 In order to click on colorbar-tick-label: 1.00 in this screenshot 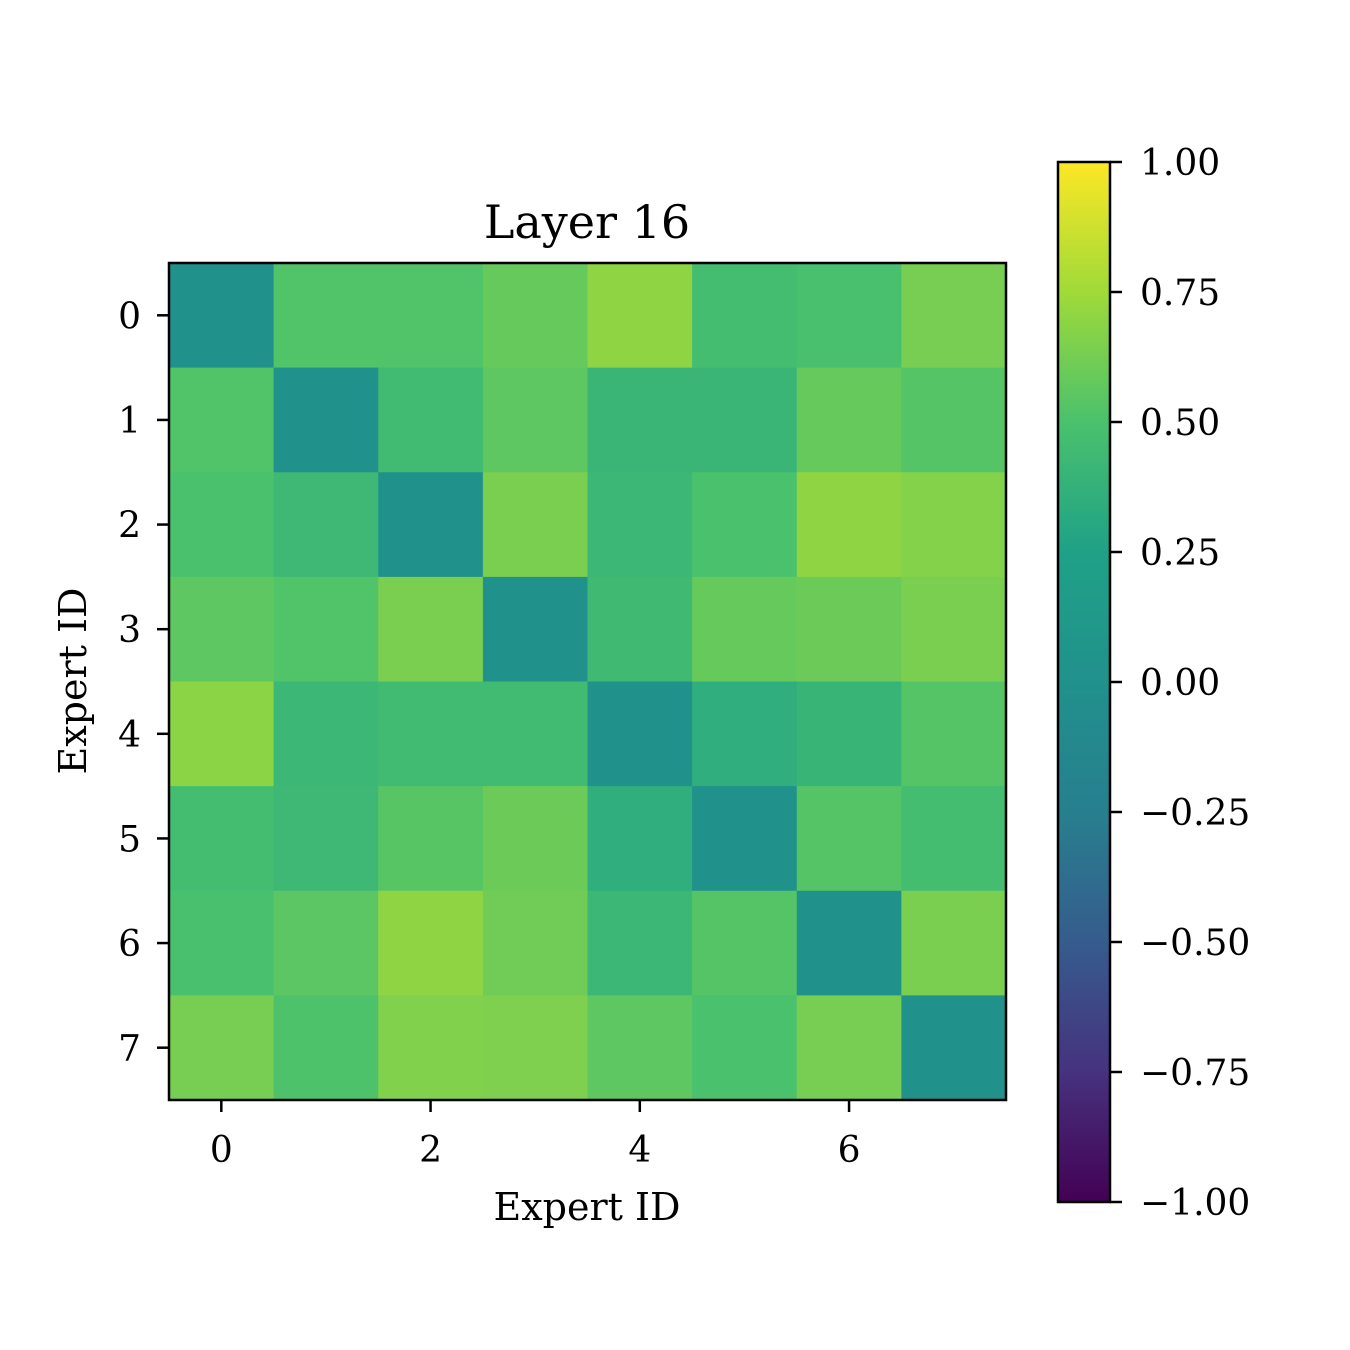, I will do `click(1180, 163)`.